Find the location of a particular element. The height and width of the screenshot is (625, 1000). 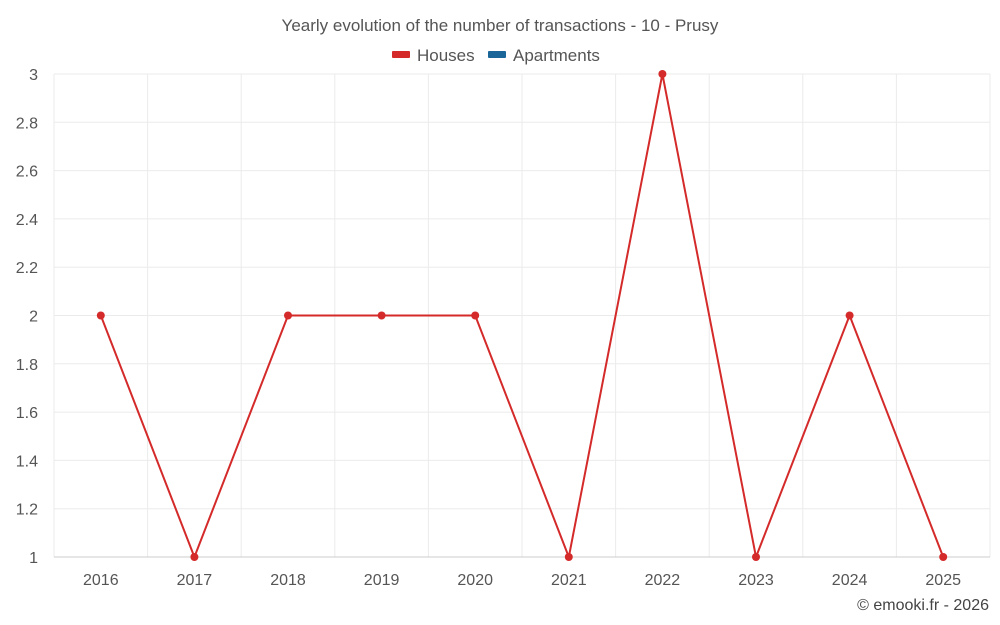

legend-item-apartments: Apartments is located at coordinates (544, 55).